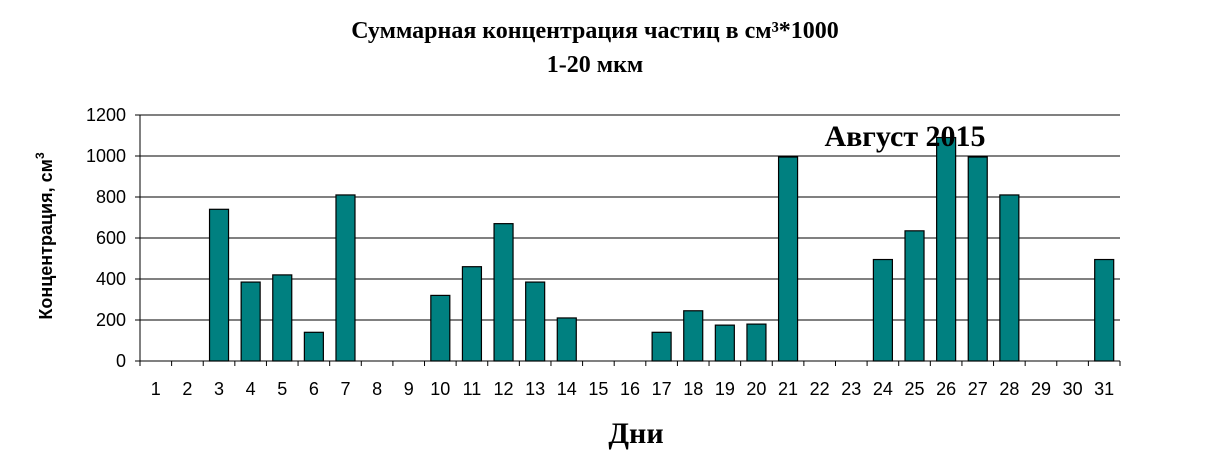 The image size is (1205, 472). I want to click on x-tick-label: 17, so click(662, 389).